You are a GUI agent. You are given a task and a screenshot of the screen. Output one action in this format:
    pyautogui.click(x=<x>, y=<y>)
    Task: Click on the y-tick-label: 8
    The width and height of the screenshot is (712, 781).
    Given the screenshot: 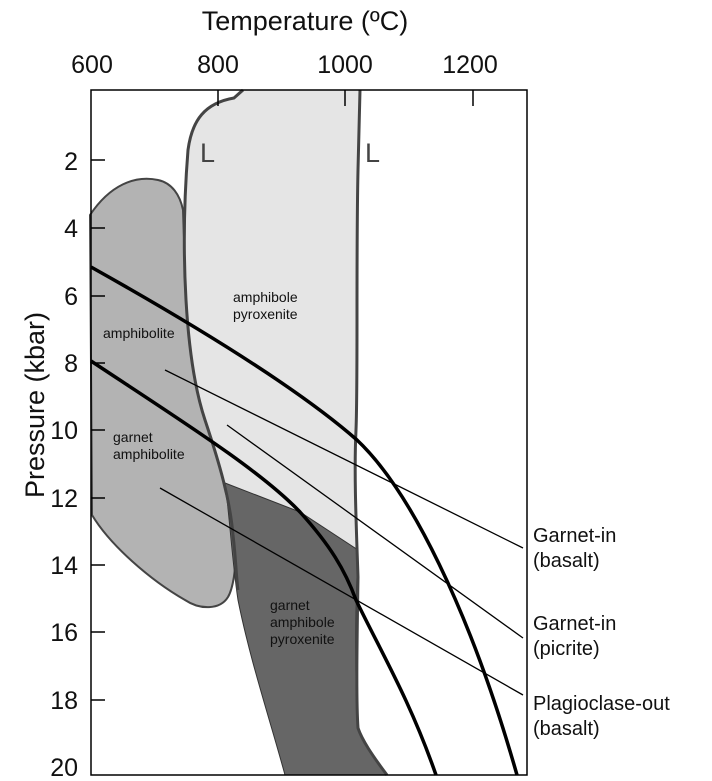 What is the action you would take?
    pyautogui.click(x=71, y=364)
    